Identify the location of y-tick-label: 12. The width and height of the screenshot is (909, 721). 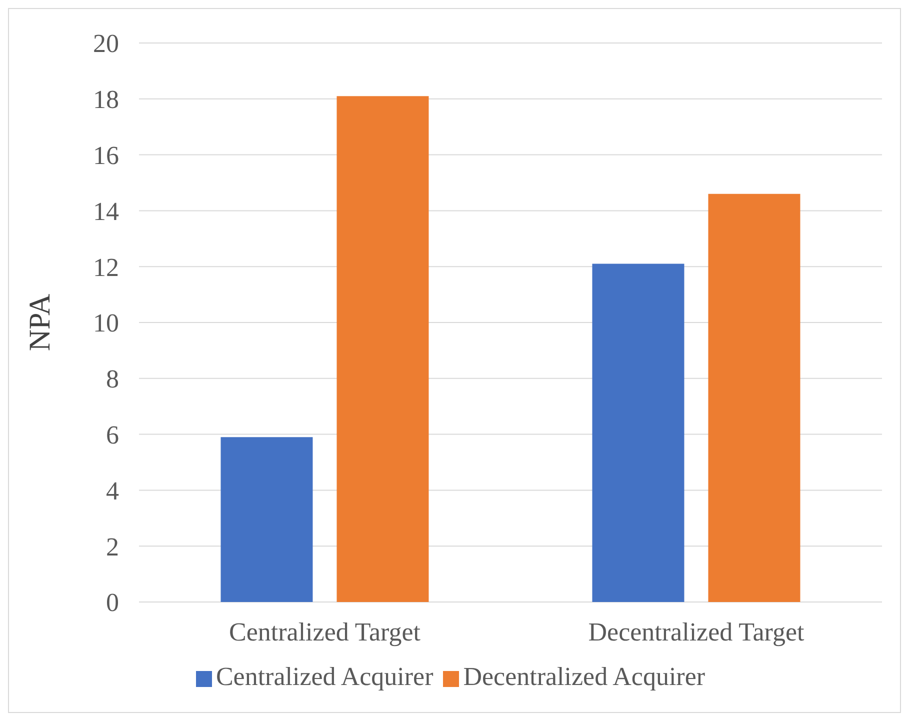
(106, 267).